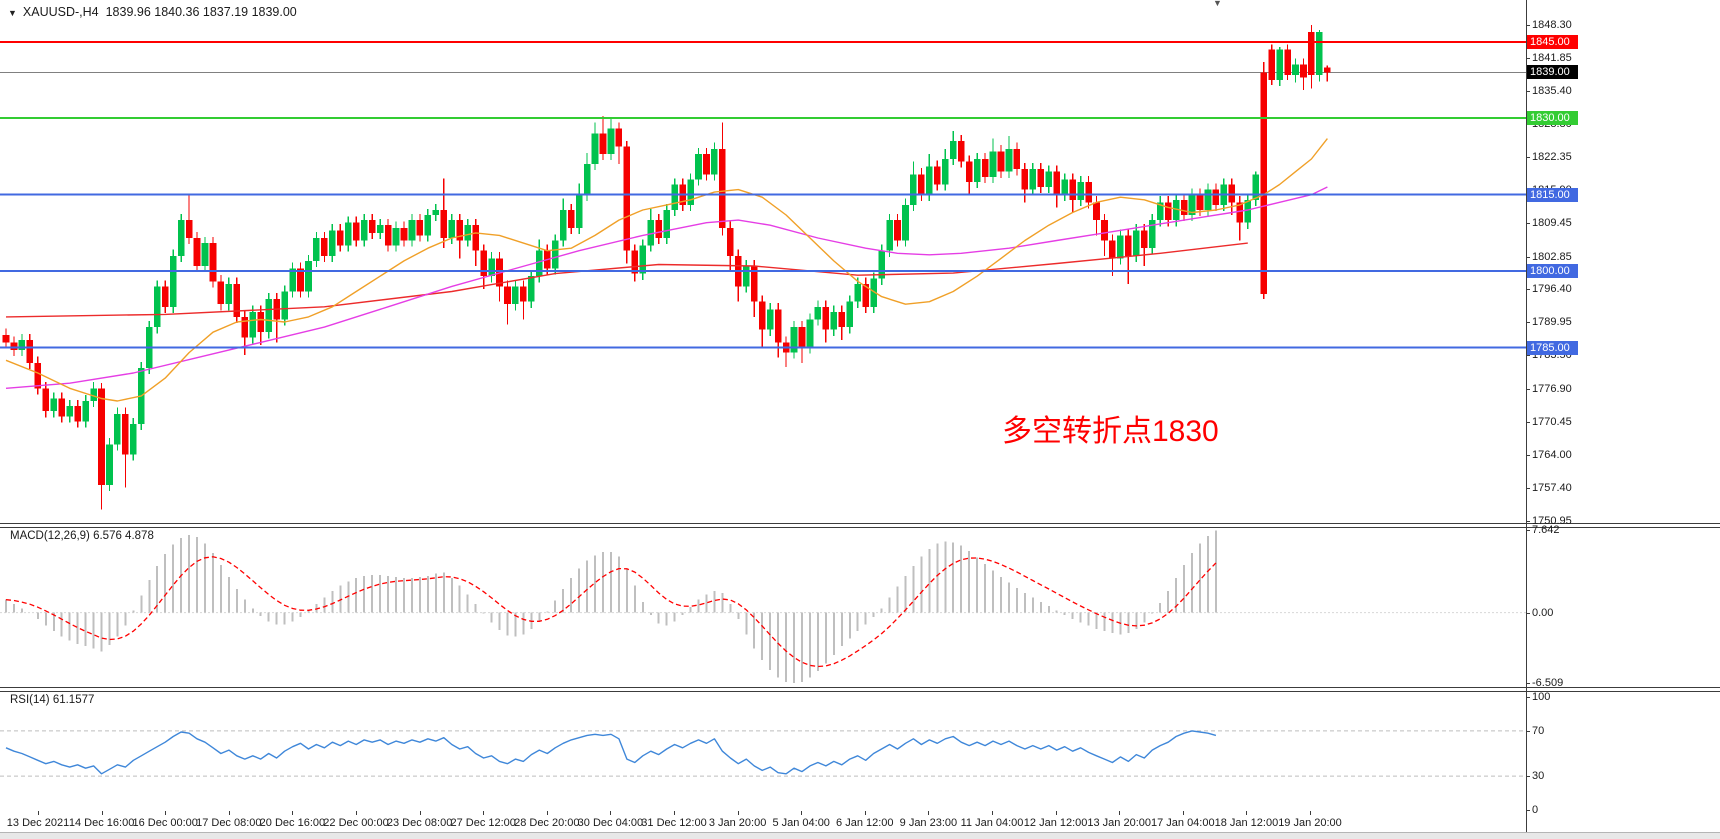 This screenshot has height=839, width=1720. I want to click on price-tick-label: 1835.40, so click(1552, 90).